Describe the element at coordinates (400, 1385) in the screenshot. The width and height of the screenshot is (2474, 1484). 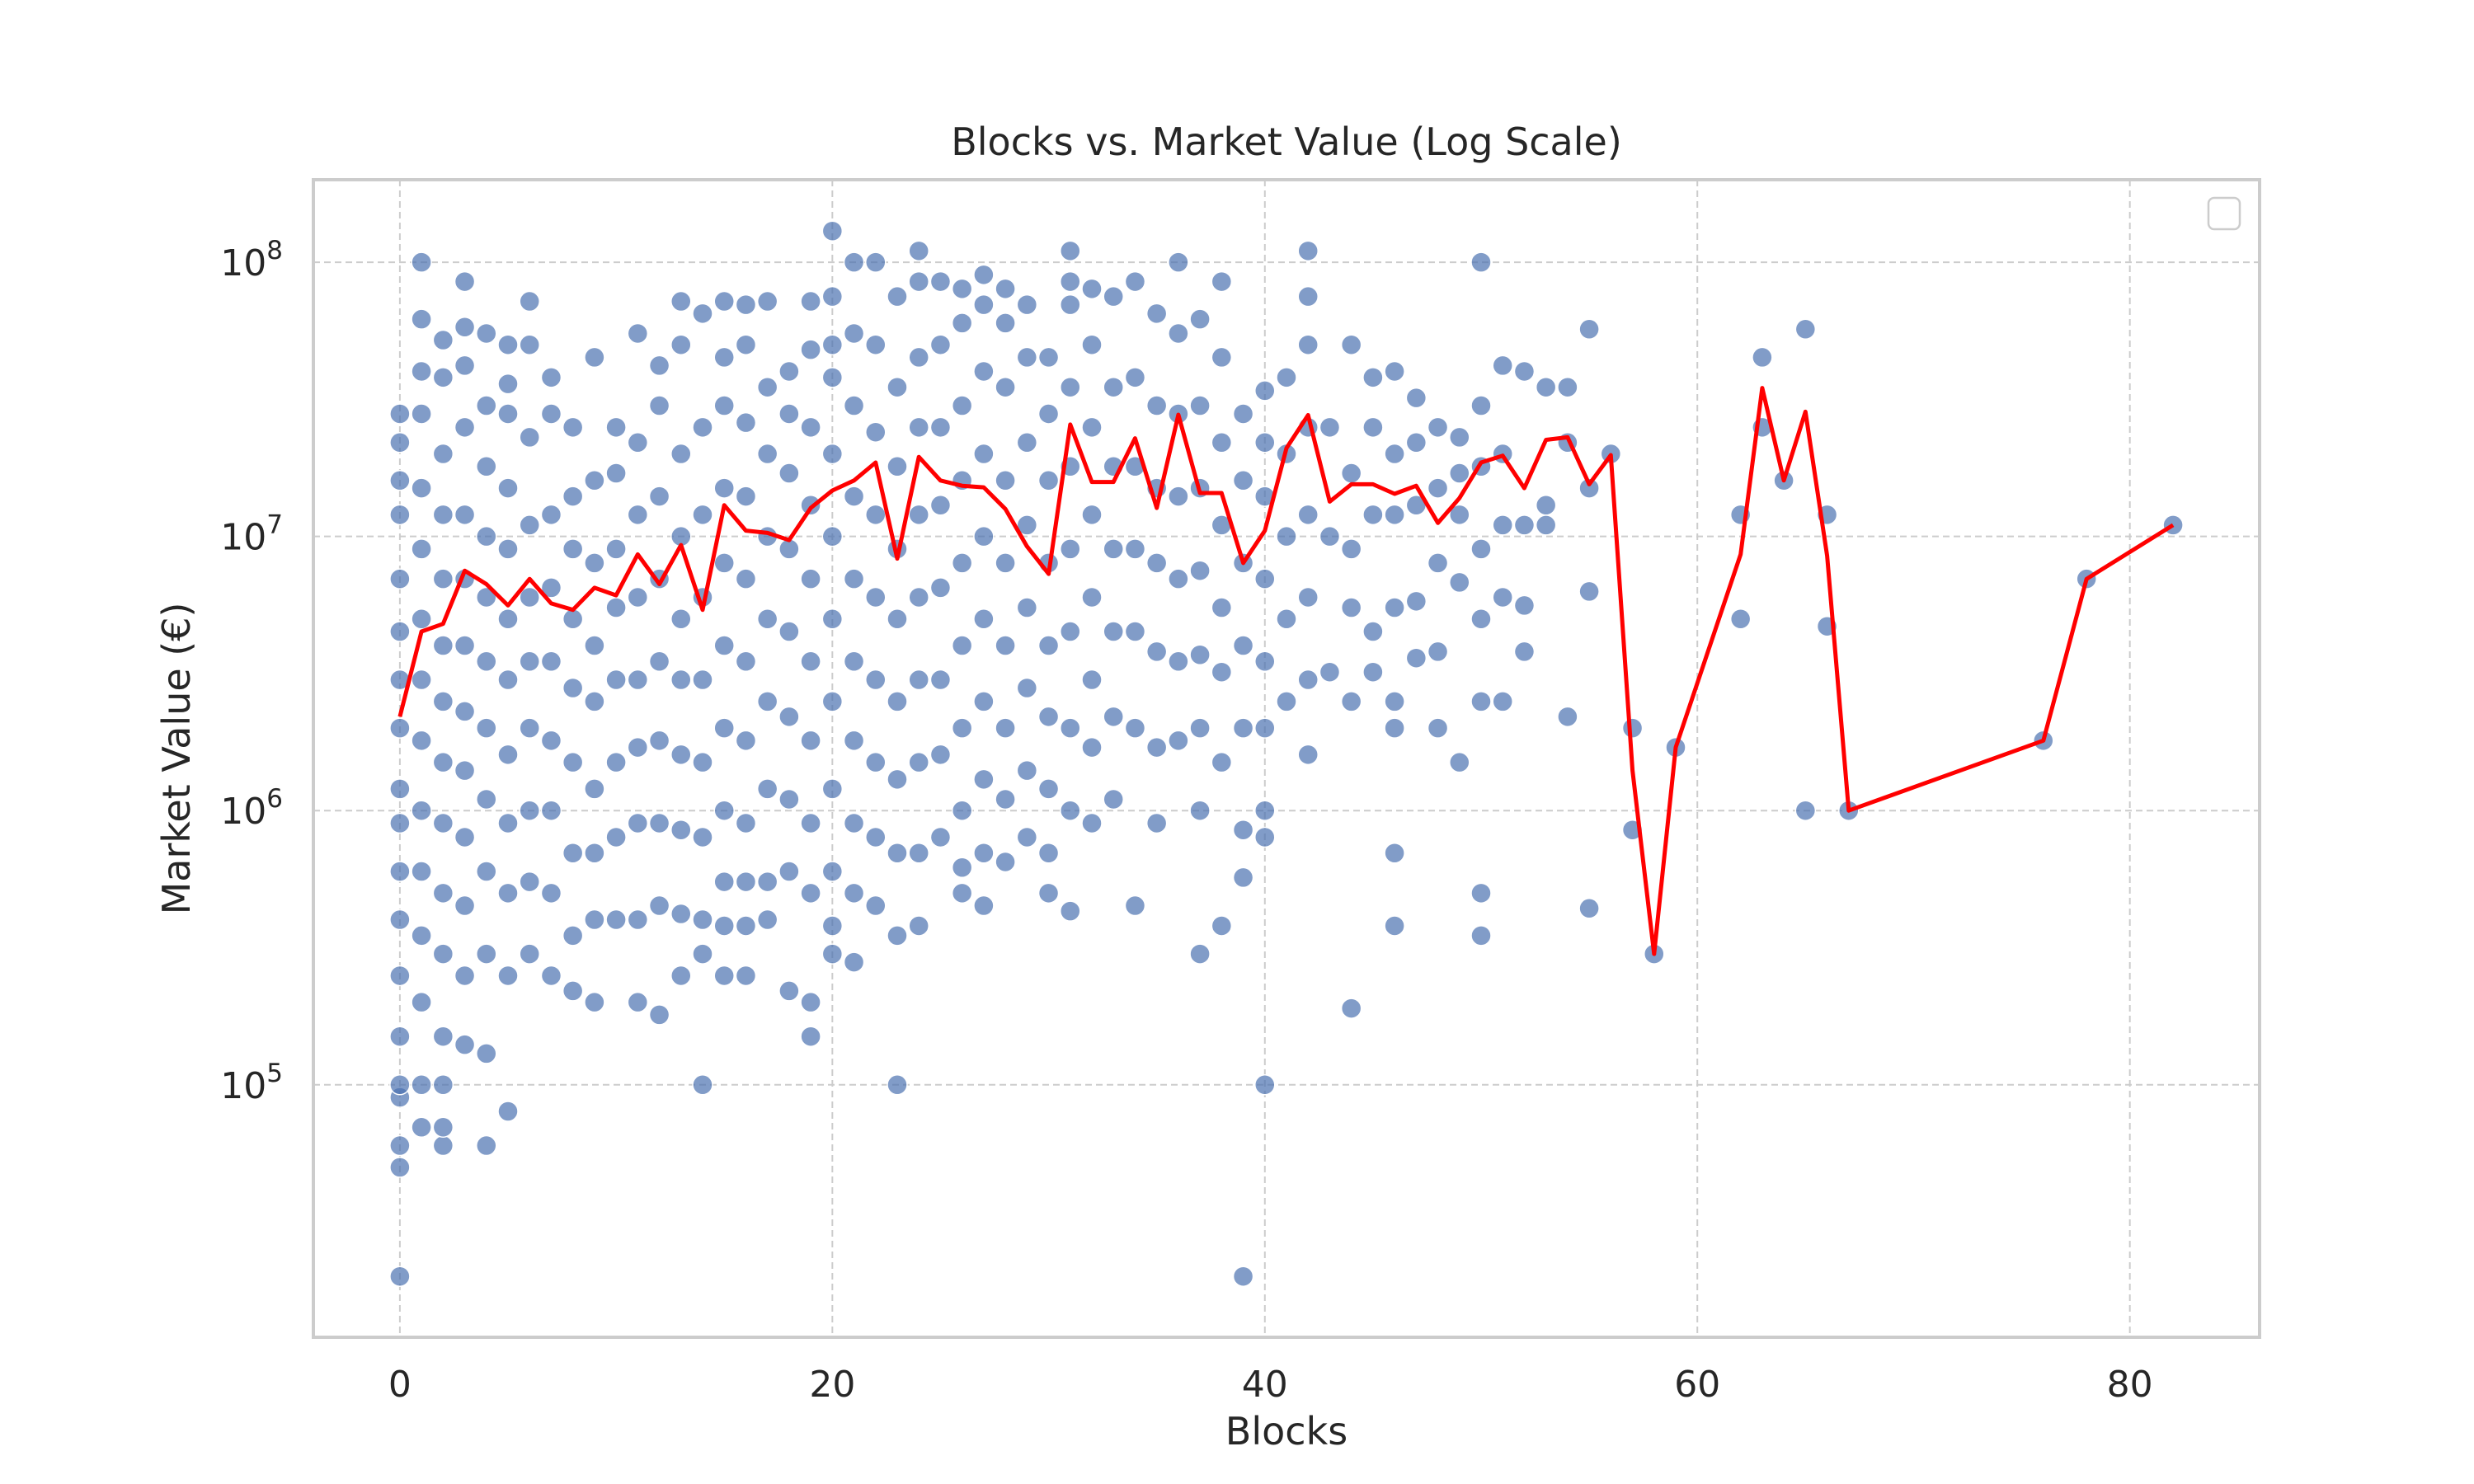
I see `x-tick-label: 0` at that location.